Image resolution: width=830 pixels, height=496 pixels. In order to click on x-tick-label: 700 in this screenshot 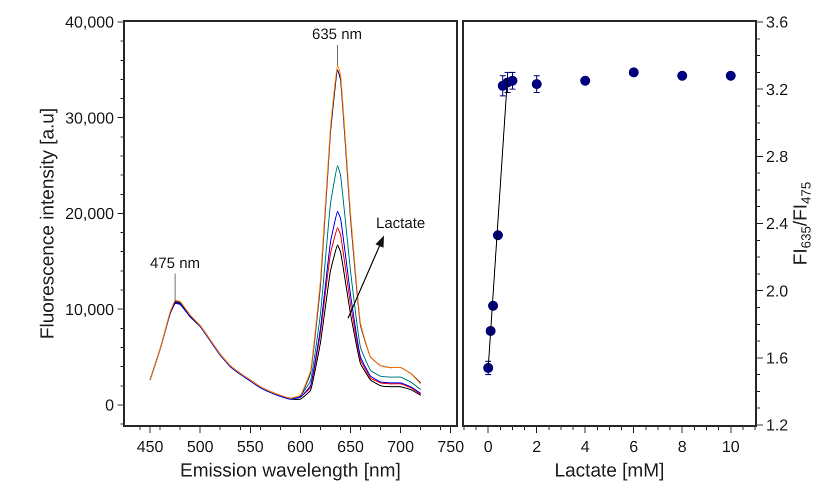, I will do `click(400, 447)`.